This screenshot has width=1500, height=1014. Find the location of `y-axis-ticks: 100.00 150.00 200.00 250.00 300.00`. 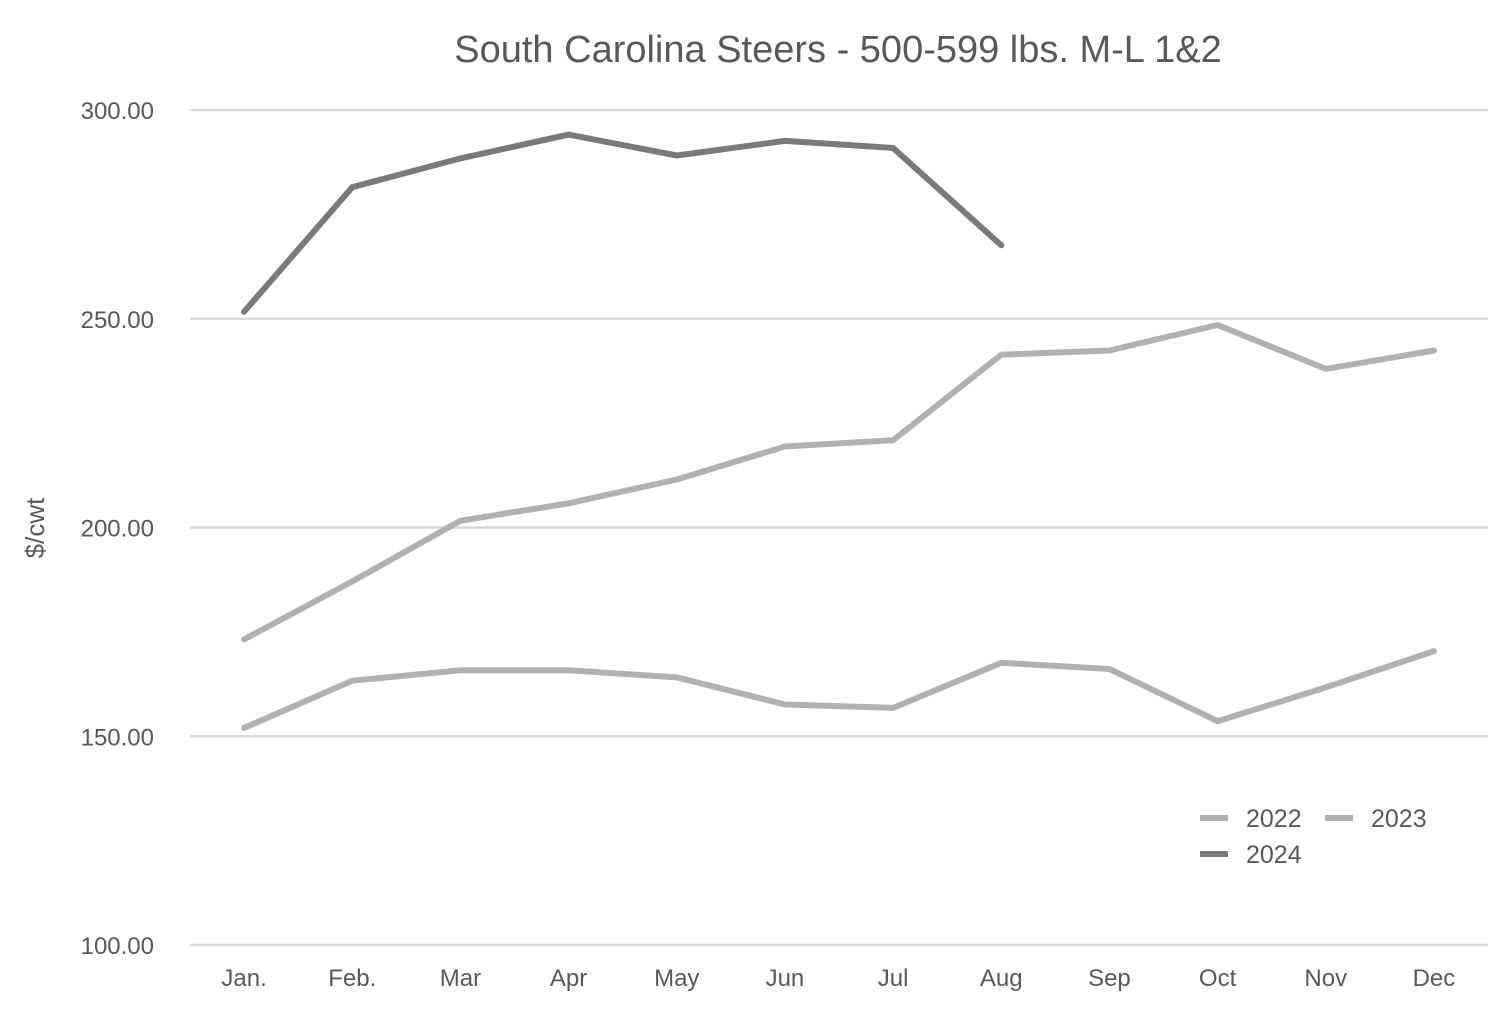

y-axis-ticks: 100.00 150.00 200.00 250.00 300.00 is located at coordinates (117, 529).